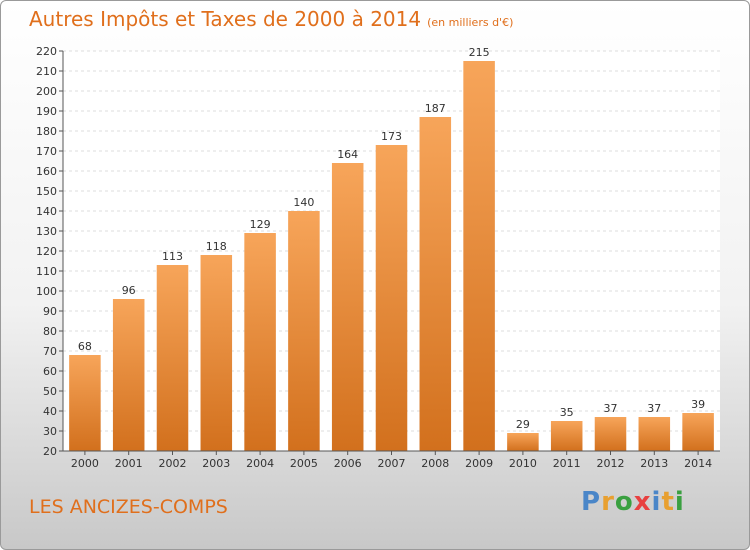 This screenshot has height=550, width=750. What do you see at coordinates (479, 463) in the screenshot?
I see `x-tick-label: 2009` at bounding box center [479, 463].